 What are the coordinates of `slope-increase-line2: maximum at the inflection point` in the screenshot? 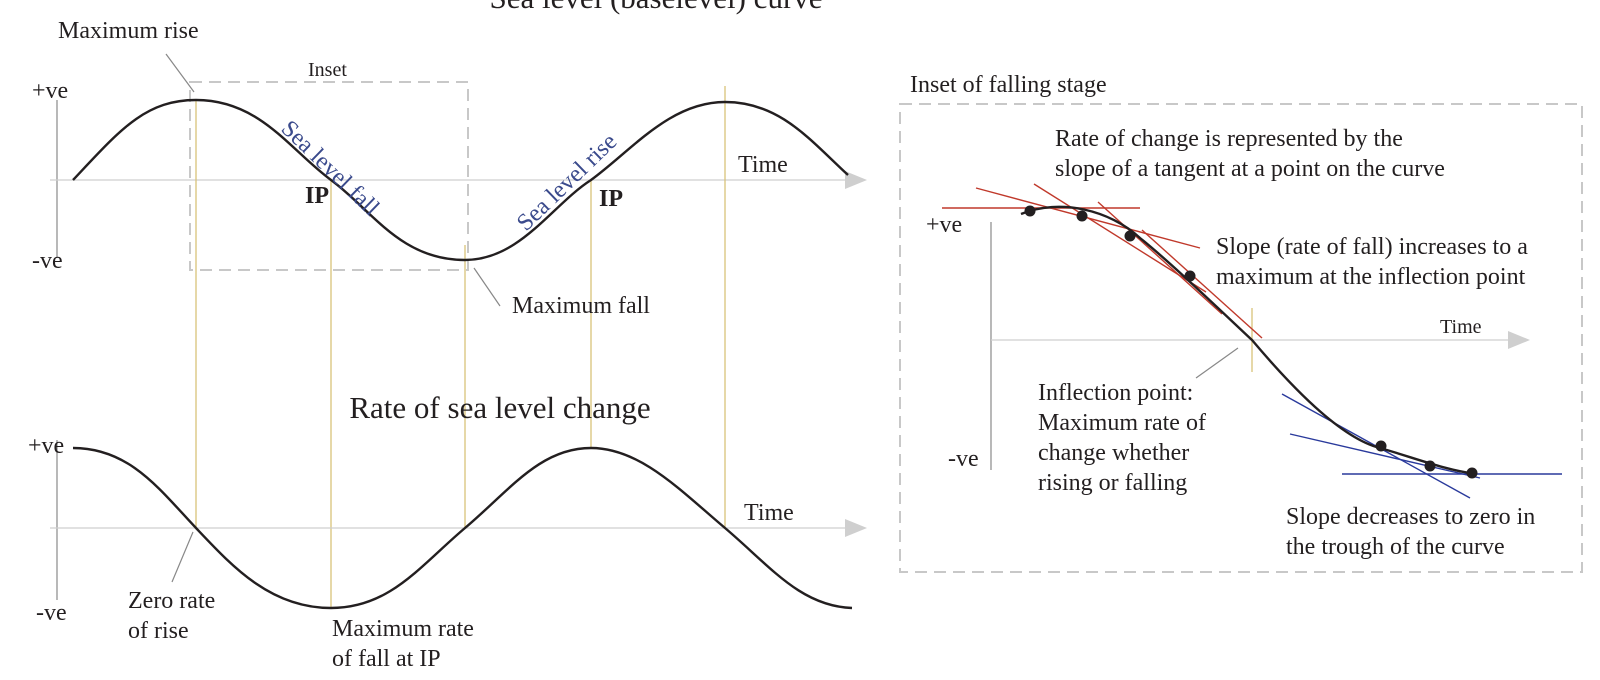 It's located at (1371, 277).